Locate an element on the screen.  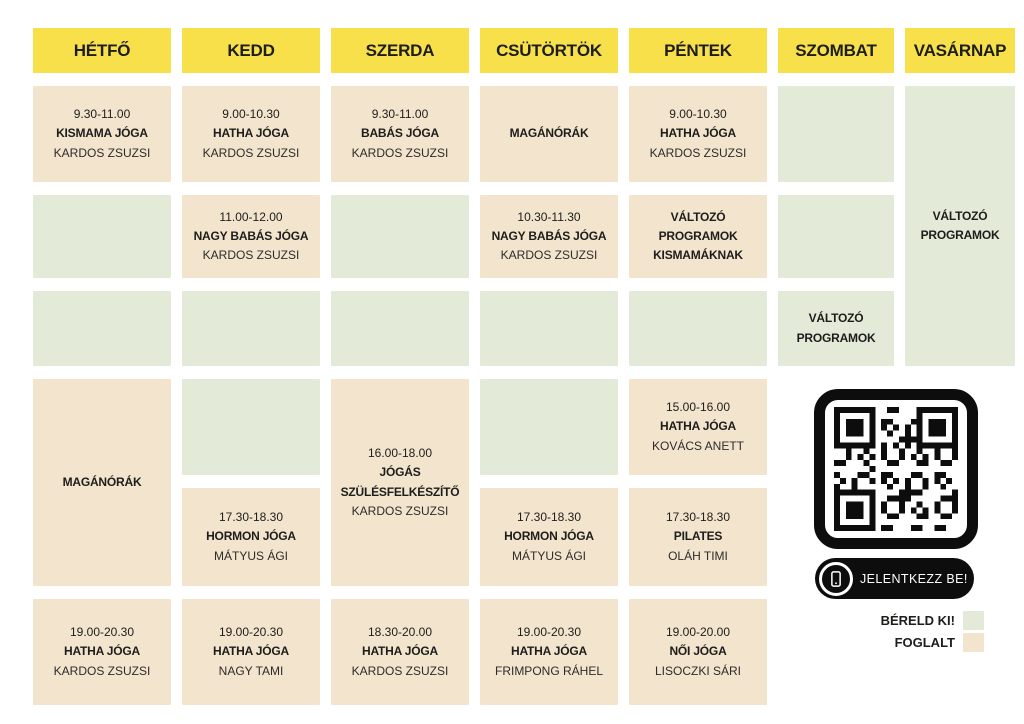
day-header-pentek: PÉNTEK is located at coordinates (698, 50).